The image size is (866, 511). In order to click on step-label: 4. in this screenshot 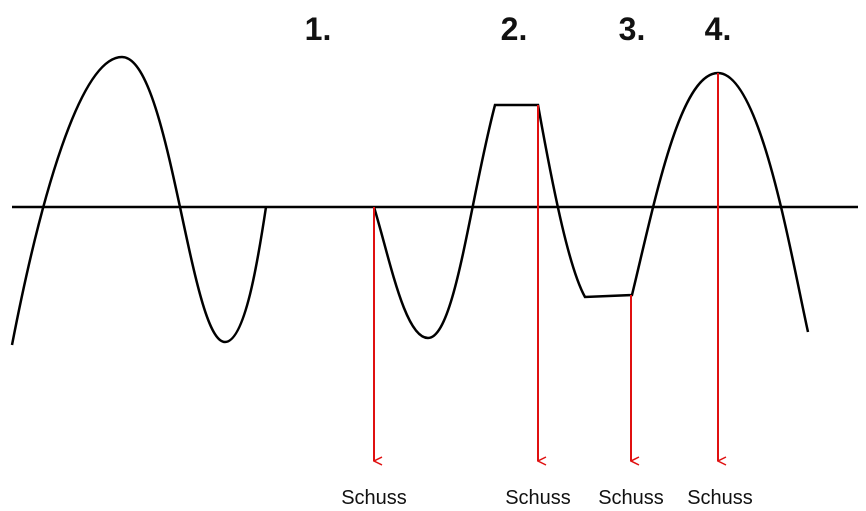, I will do `click(718, 29)`.